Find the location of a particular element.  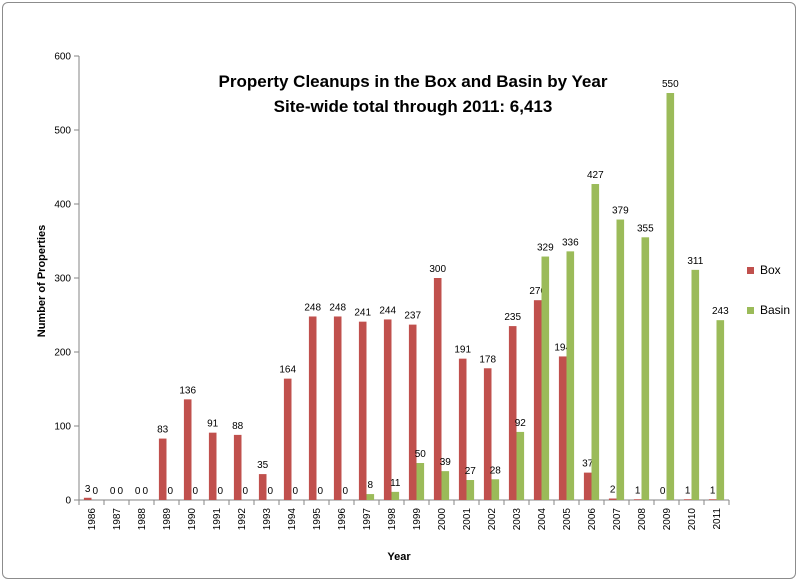

x-tick-label: 2007 is located at coordinates (617, 519).